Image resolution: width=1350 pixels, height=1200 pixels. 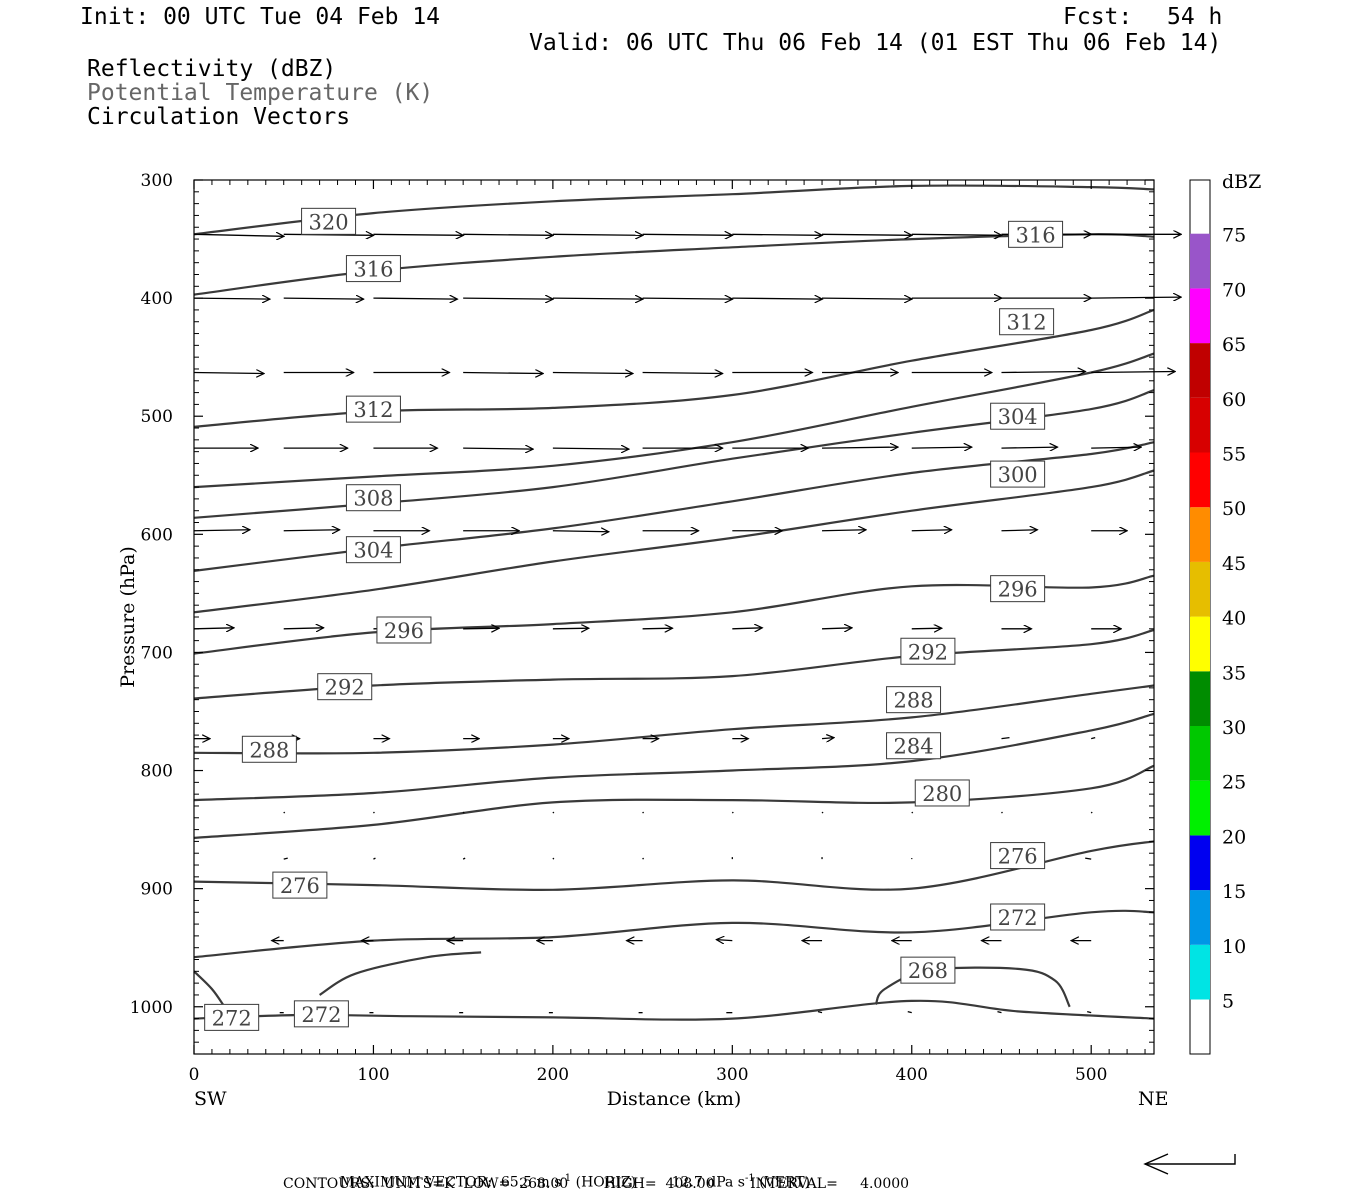 What do you see at coordinates (1153, 1099) in the screenshot?
I see `end-label-right: NE` at bounding box center [1153, 1099].